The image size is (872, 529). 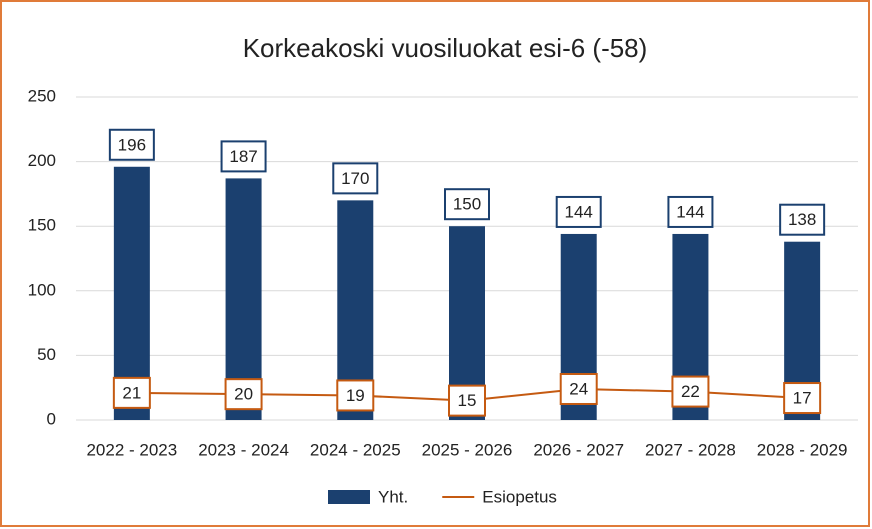 I want to click on legend-label: Yht., so click(x=393, y=496).